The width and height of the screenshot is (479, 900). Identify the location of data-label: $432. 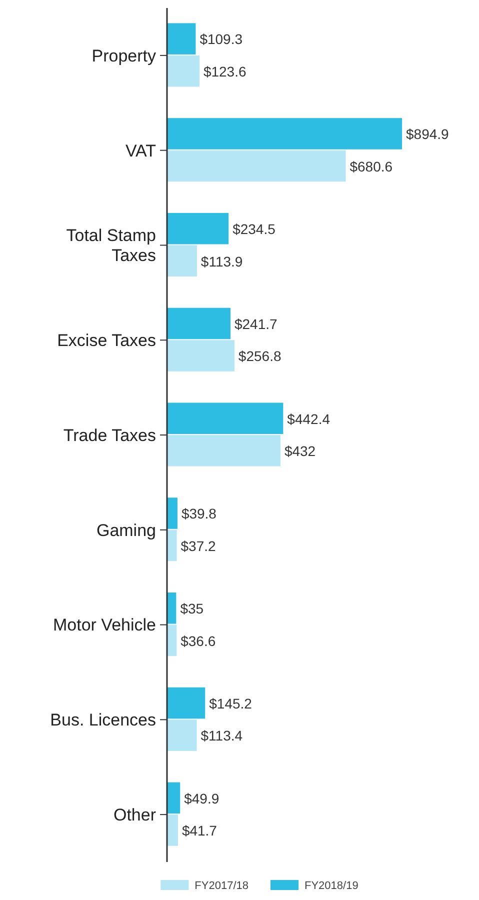
(300, 451).